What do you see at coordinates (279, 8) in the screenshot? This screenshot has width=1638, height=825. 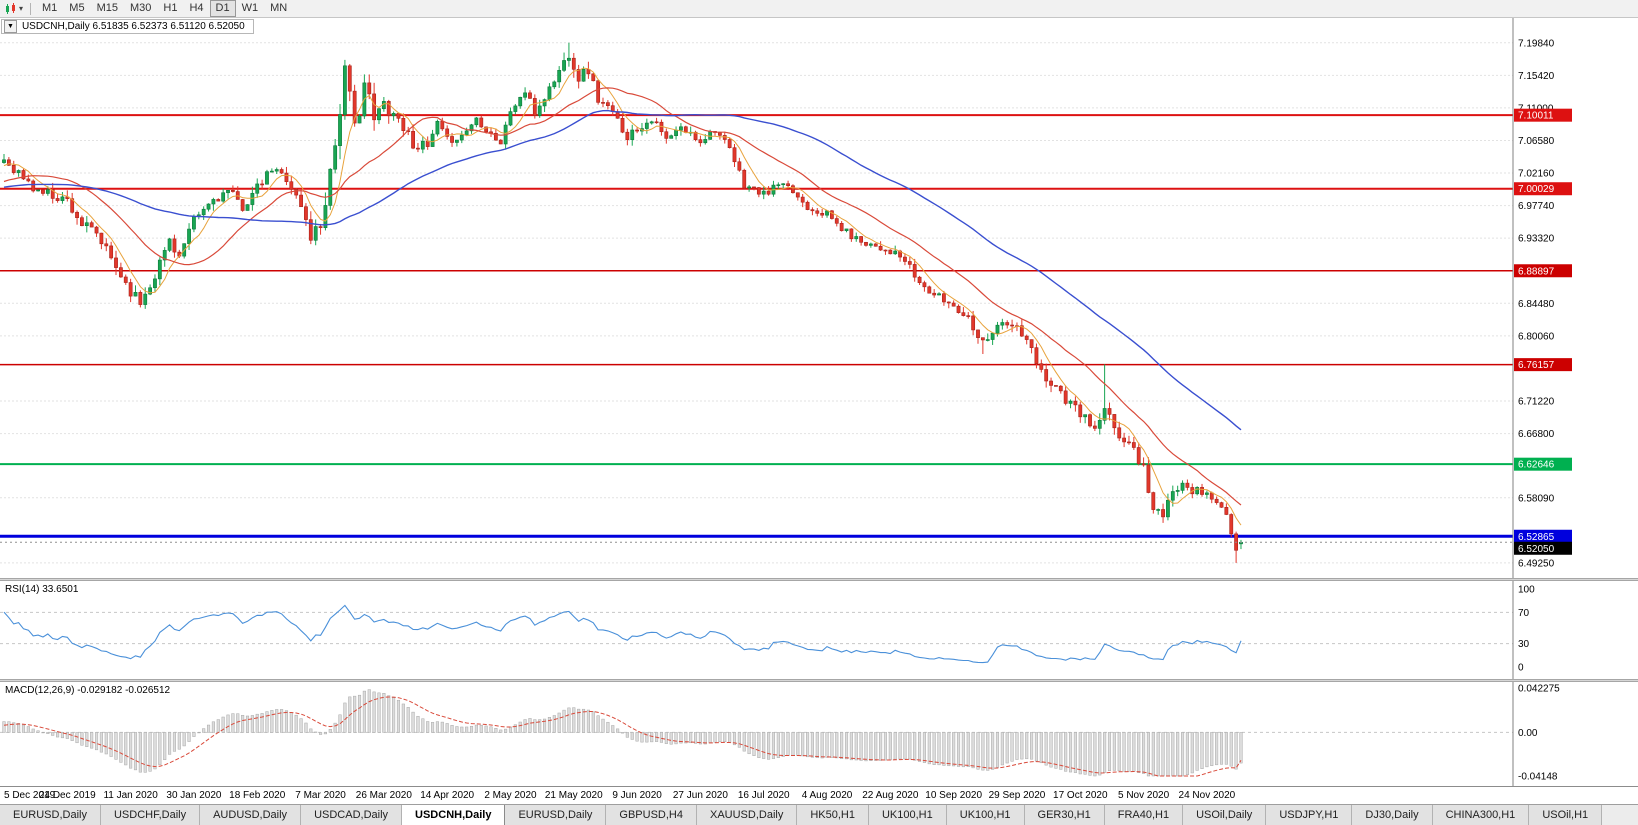 I see `timeframe-button-mn: MN` at bounding box center [279, 8].